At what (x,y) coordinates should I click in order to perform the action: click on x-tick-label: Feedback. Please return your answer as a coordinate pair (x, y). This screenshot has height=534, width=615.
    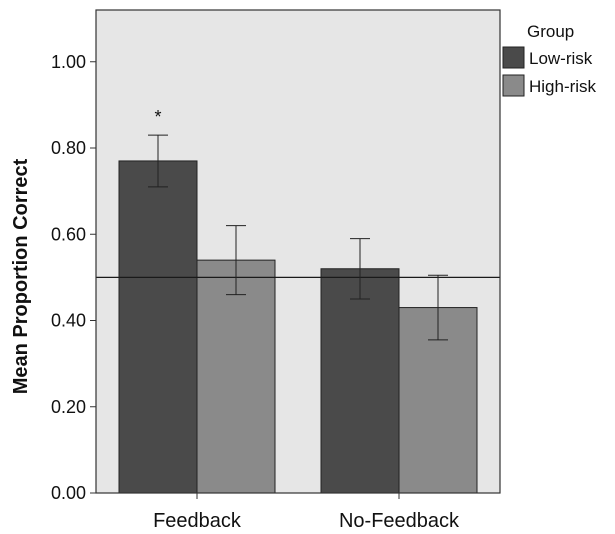
    Looking at the image, I should click on (197, 521).